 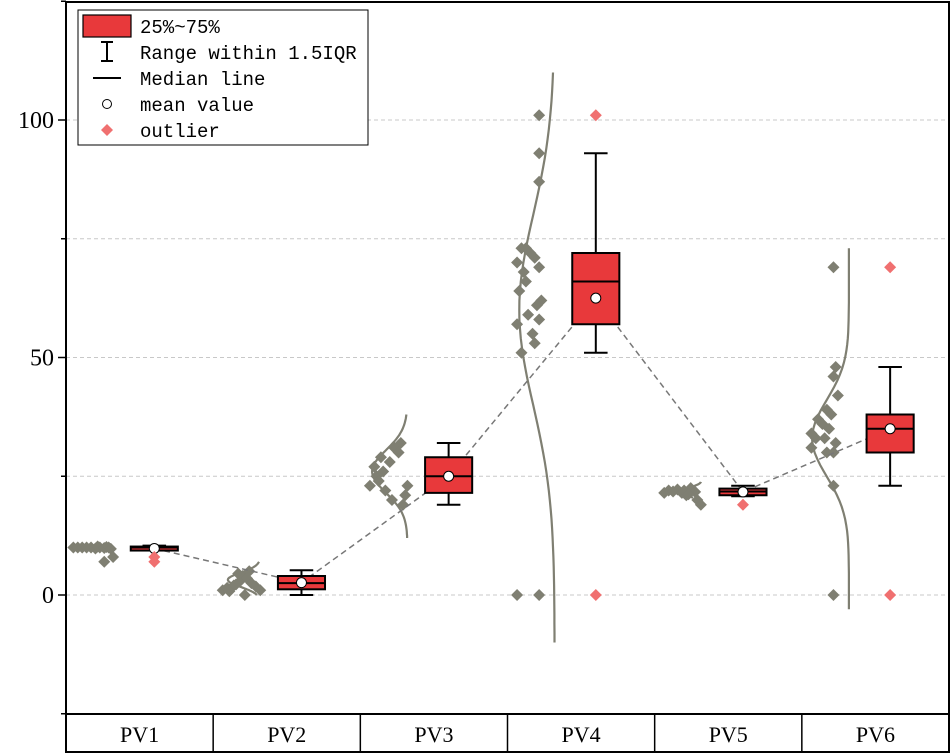 I want to click on y-tick-label: 50, so click(x=42, y=359).